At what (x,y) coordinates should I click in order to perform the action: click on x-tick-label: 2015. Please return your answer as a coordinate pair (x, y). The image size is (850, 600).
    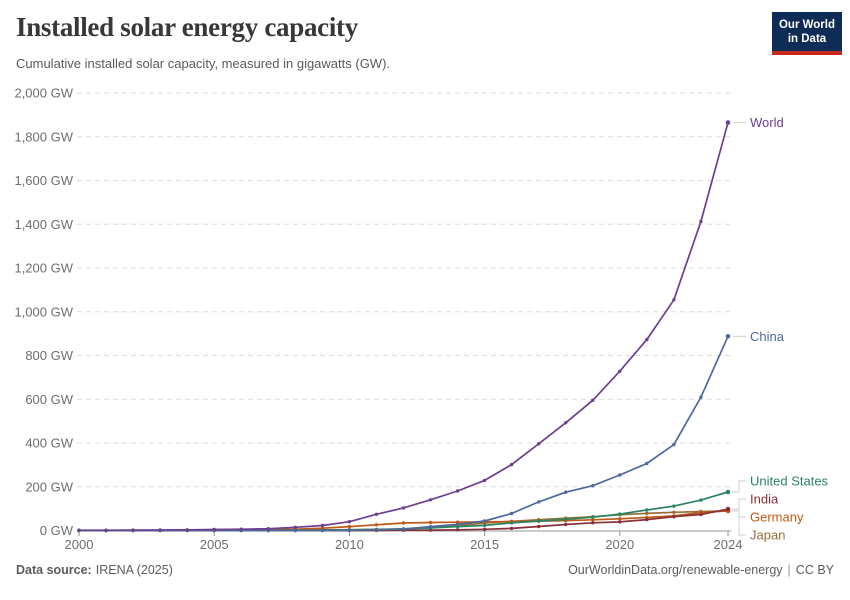
    Looking at the image, I should click on (484, 544).